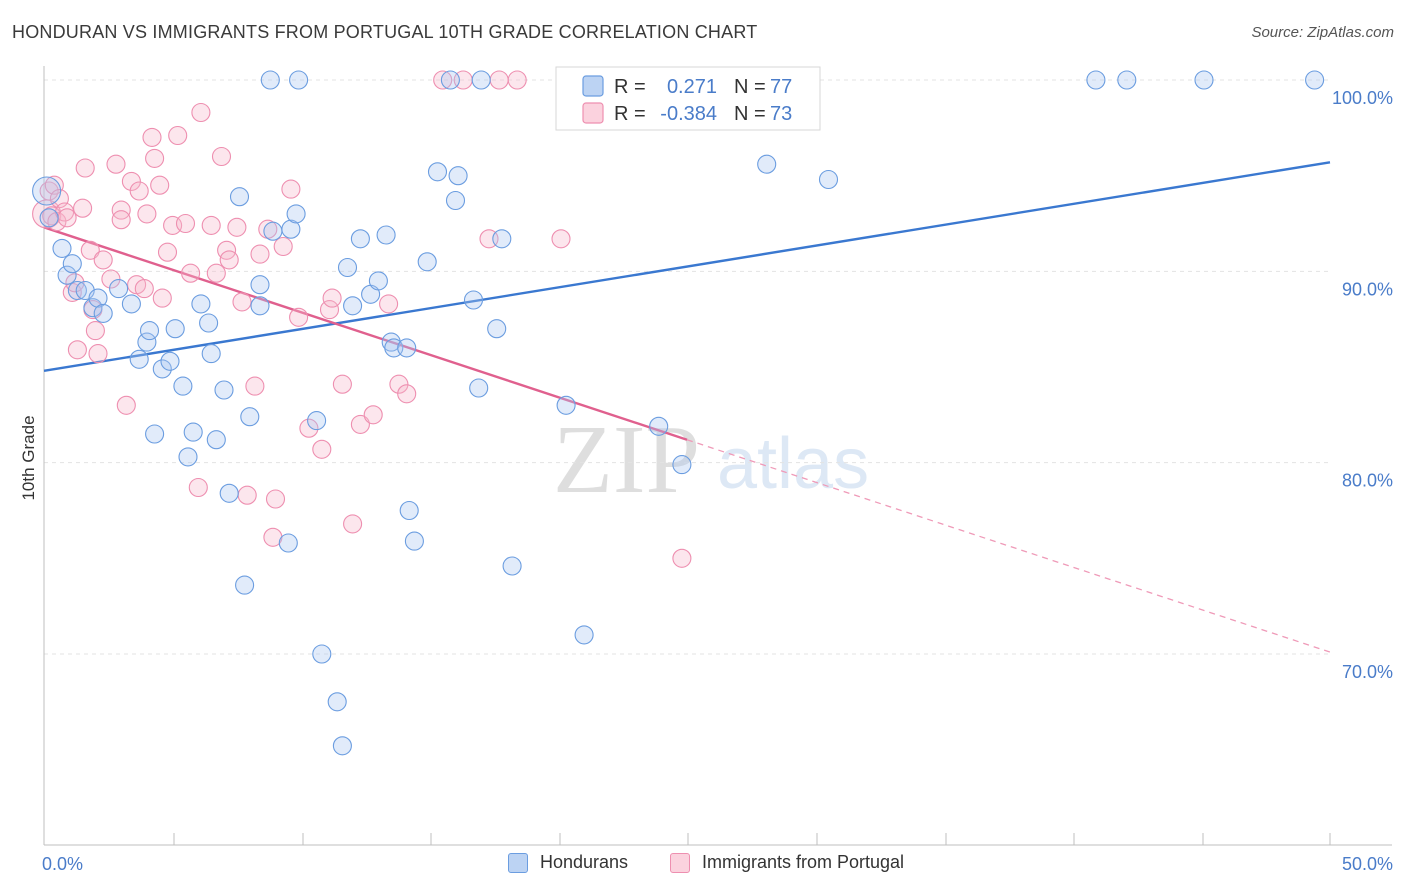 The image size is (1406, 892). Describe the element at coordinates (1367, 672) in the screenshot. I see `y-tick-label: 70.0%` at that location.